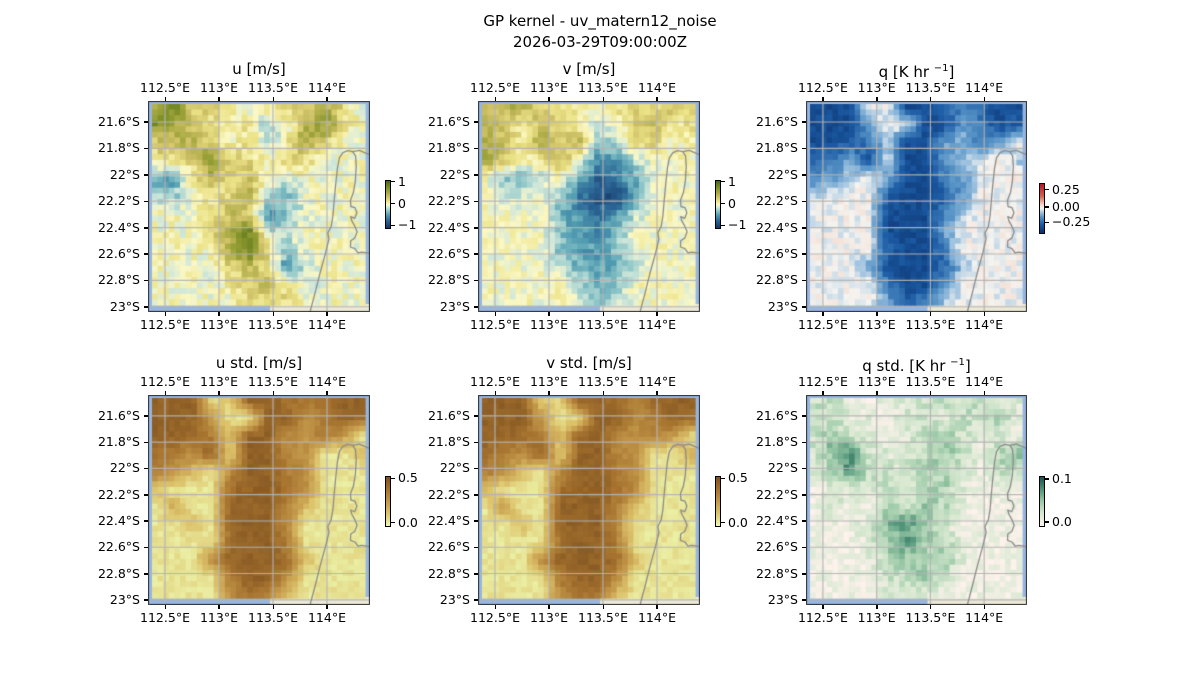 This screenshot has height=700, width=1200. What do you see at coordinates (984, 87) in the screenshot?
I see `lon-tick-label-top: 114°E` at bounding box center [984, 87].